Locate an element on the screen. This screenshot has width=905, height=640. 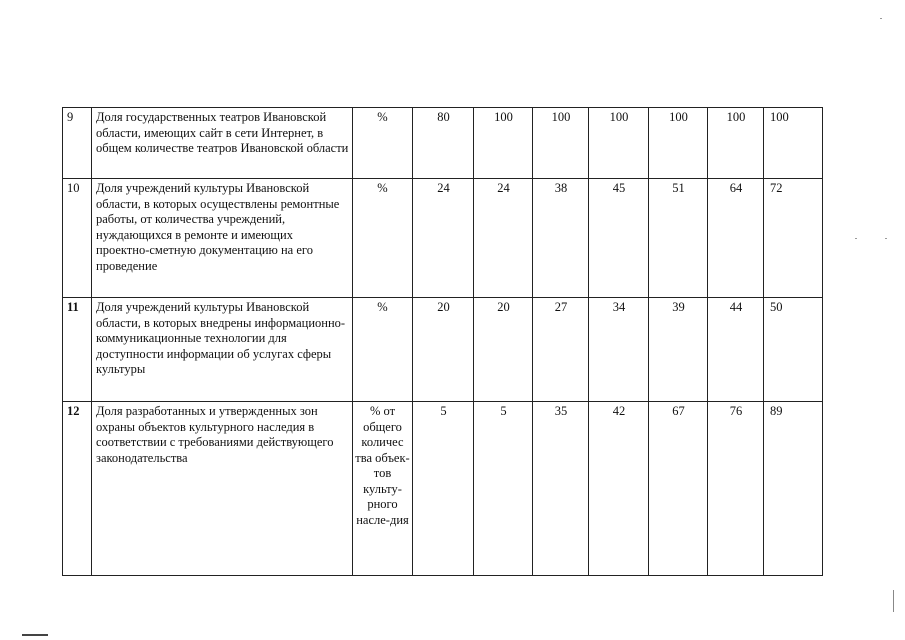
value-cell: 72 is located at coordinates (793, 238).